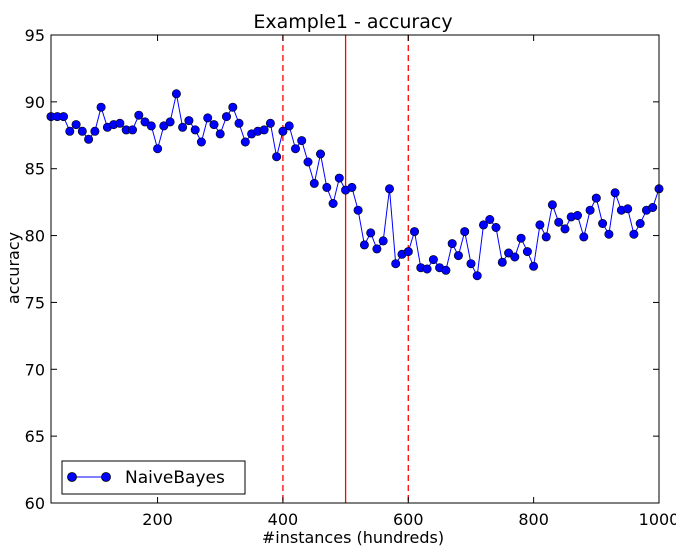 Image resolution: width=676 pixels, height=557 pixels. I want to click on x-tick-label: 600, so click(408, 519).